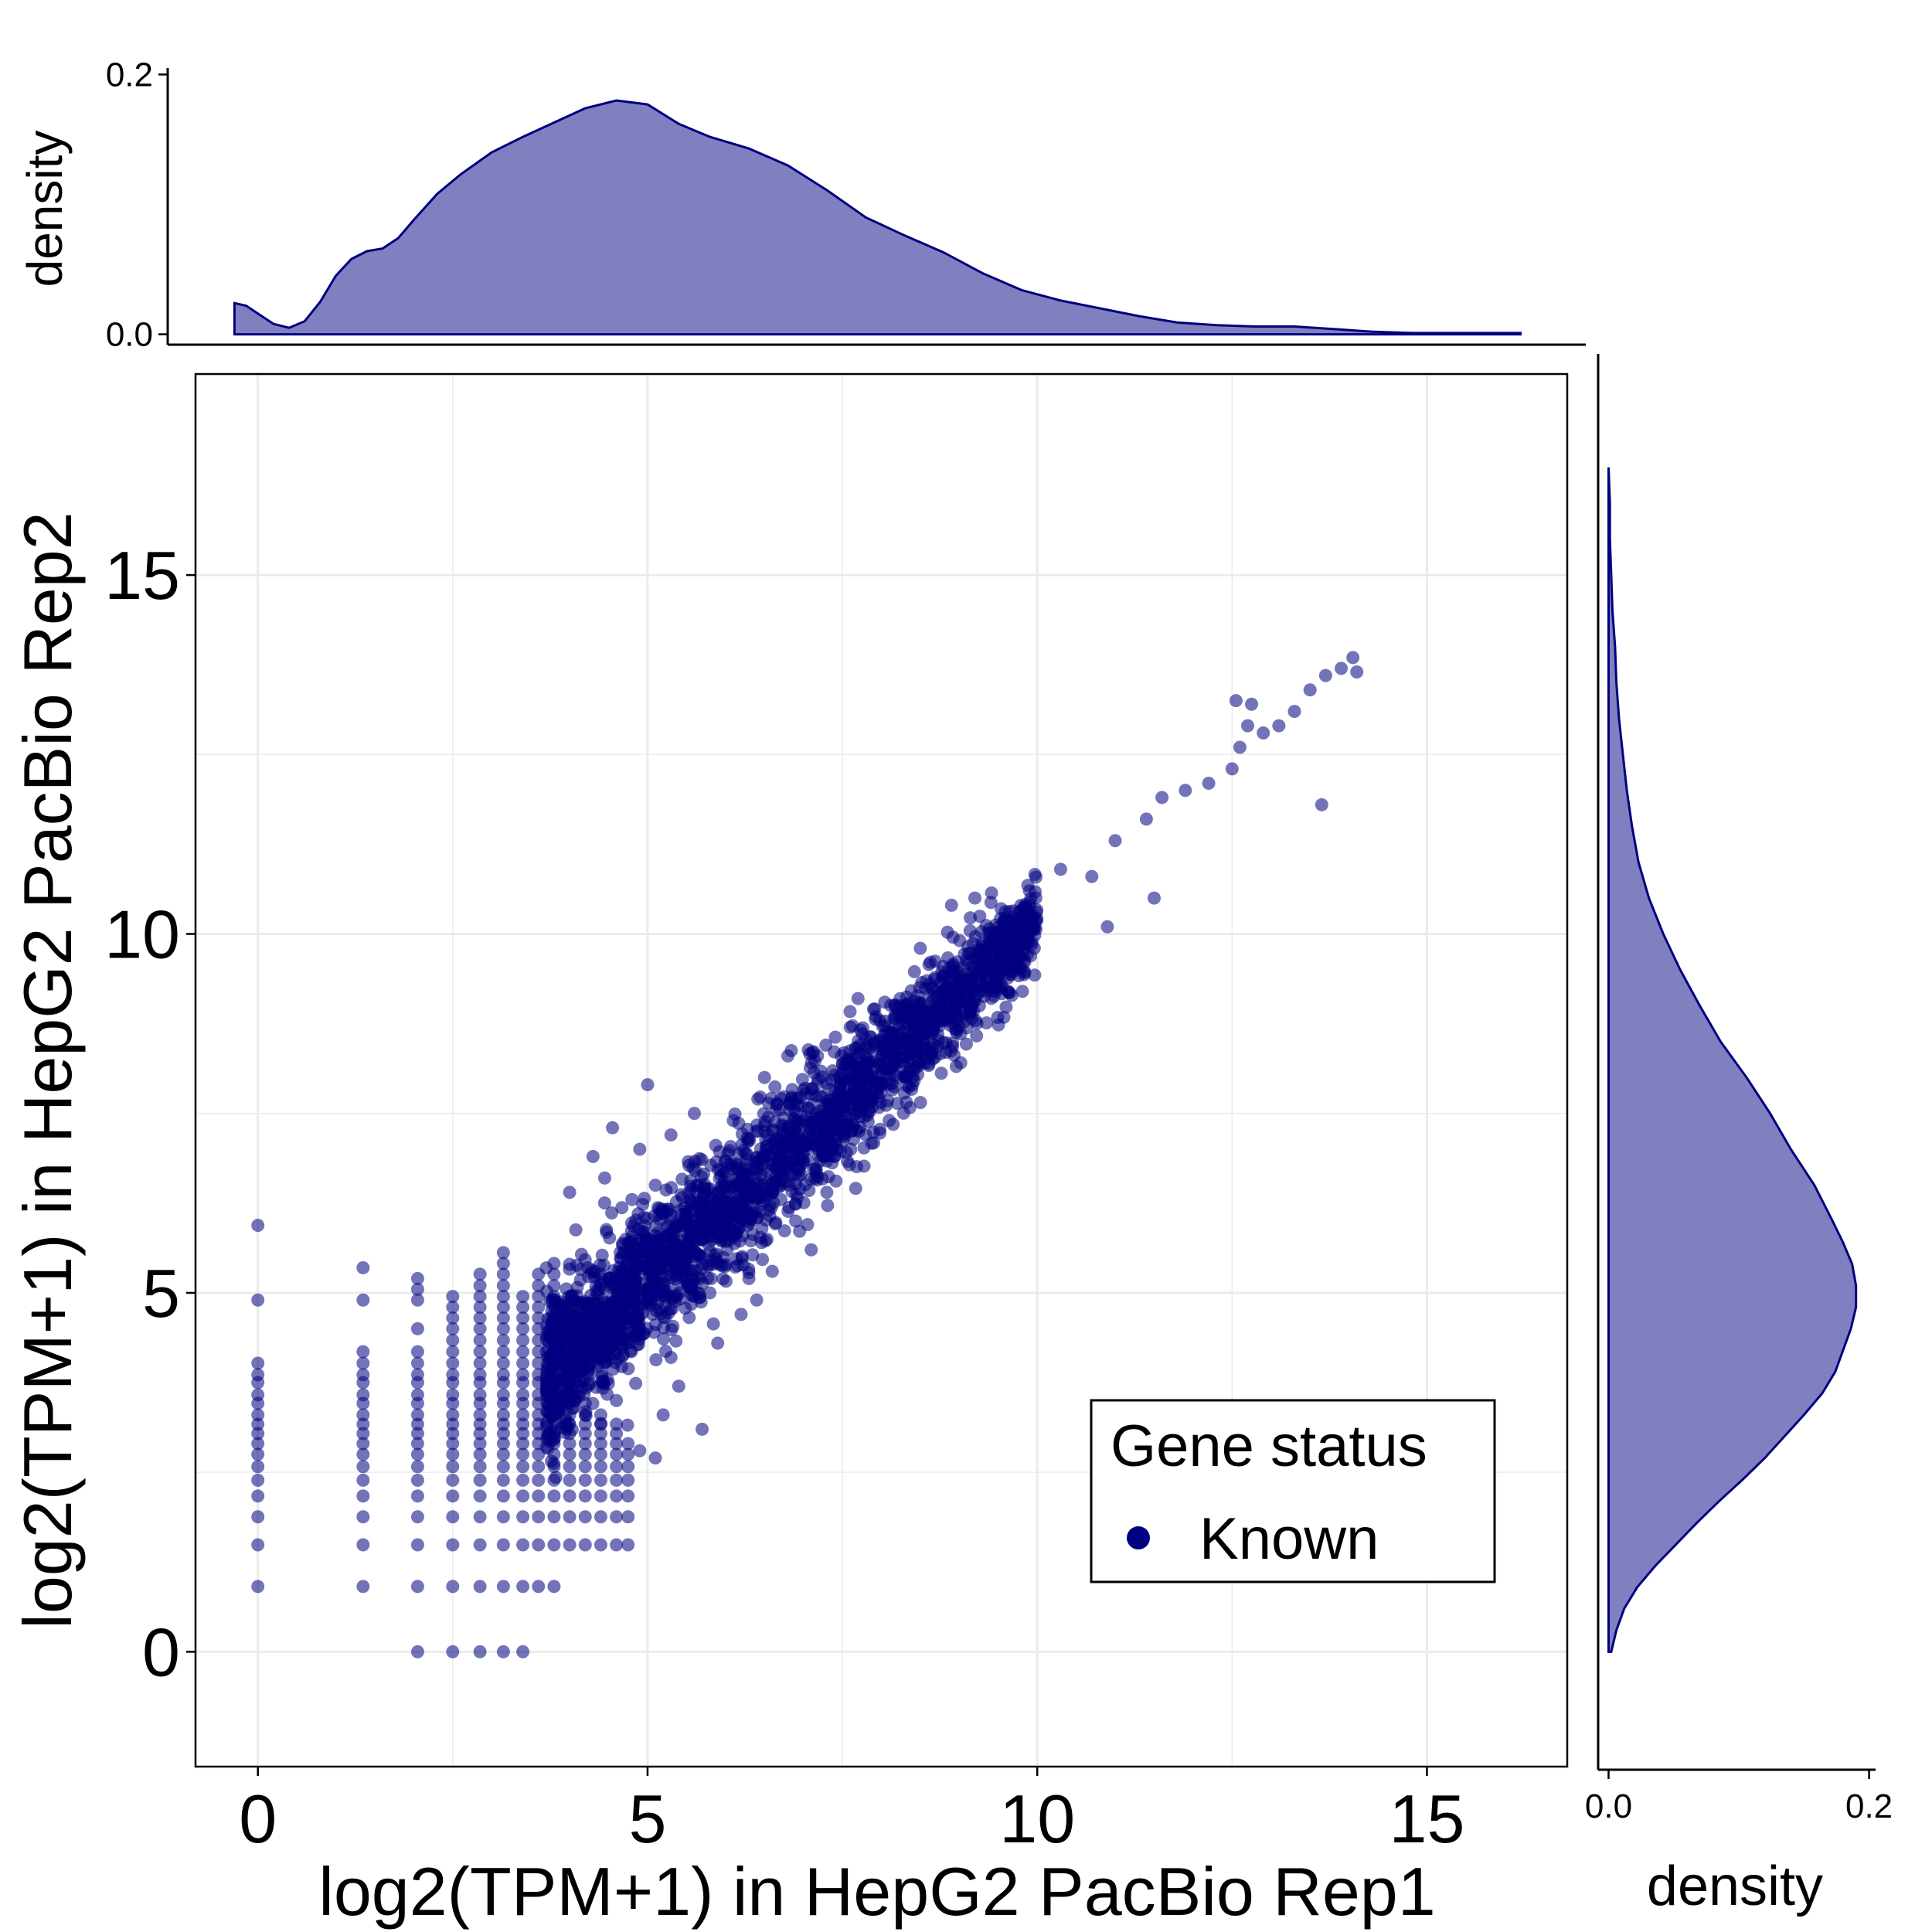 The width and height of the screenshot is (1932, 1932). I want to click on top-density-y-ticks: 0.0 0.2, so click(137, 205).